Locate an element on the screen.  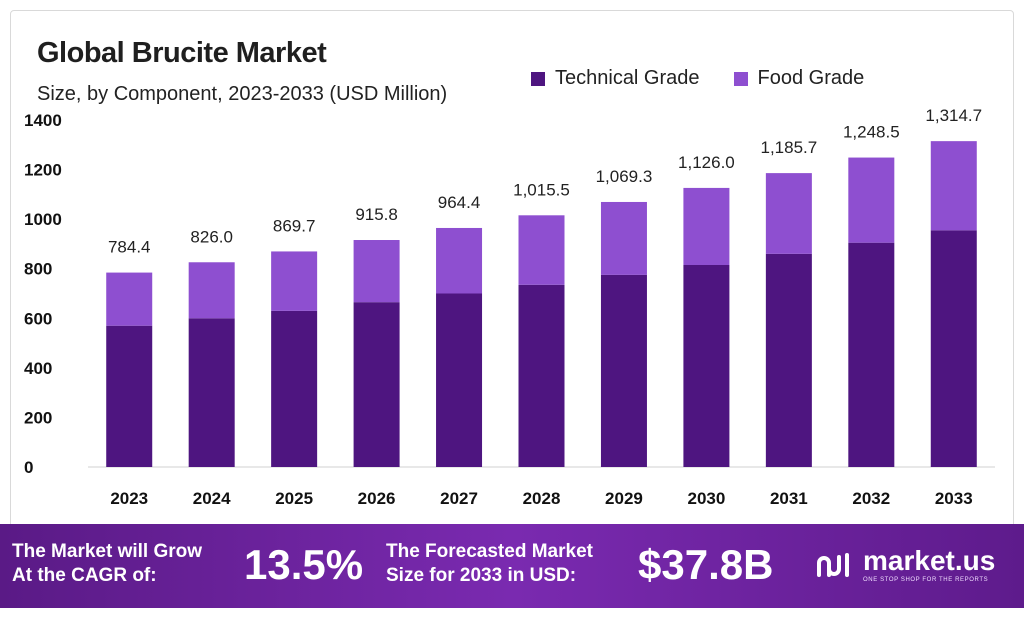
y-tick-label: 400 is located at coordinates (38, 368).